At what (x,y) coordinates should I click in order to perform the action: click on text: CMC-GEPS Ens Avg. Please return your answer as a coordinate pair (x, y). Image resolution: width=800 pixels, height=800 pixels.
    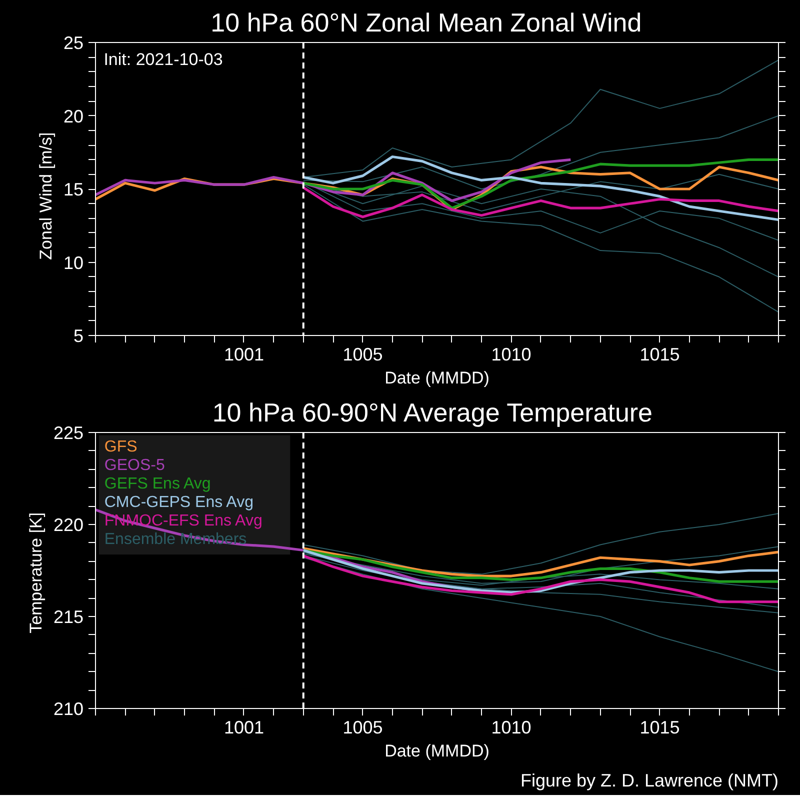
    Looking at the image, I should click on (179, 503).